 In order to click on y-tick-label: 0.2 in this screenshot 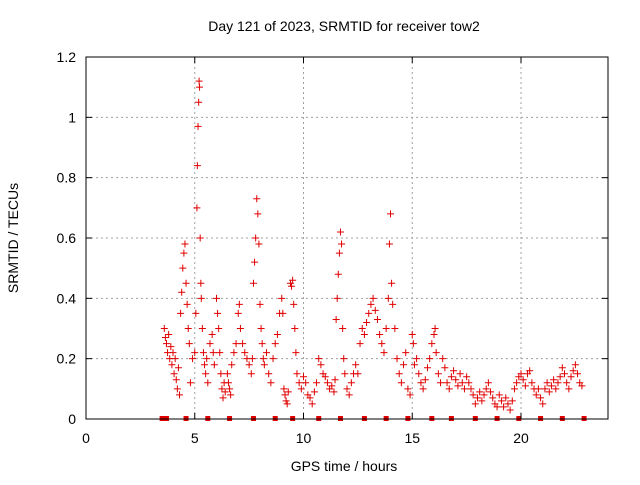, I will do `click(67, 359)`.